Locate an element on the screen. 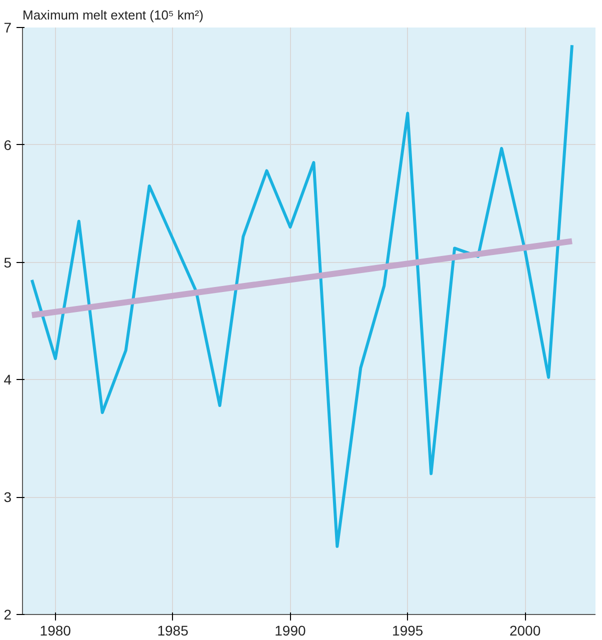 The height and width of the screenshot is (640, 602). y-tick-label: 5 is located at coordinates (8, 262).